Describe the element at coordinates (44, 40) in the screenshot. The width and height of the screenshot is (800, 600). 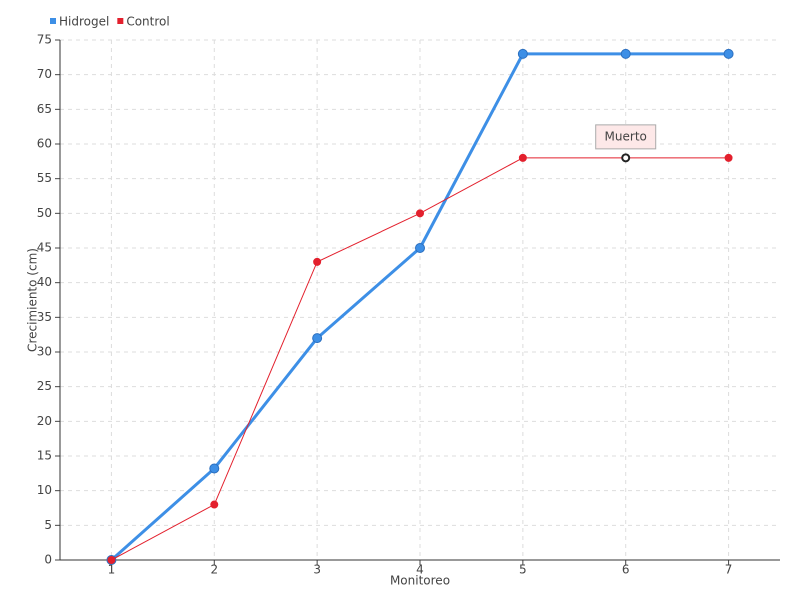
I see `y-tick-label: 75` at that location.